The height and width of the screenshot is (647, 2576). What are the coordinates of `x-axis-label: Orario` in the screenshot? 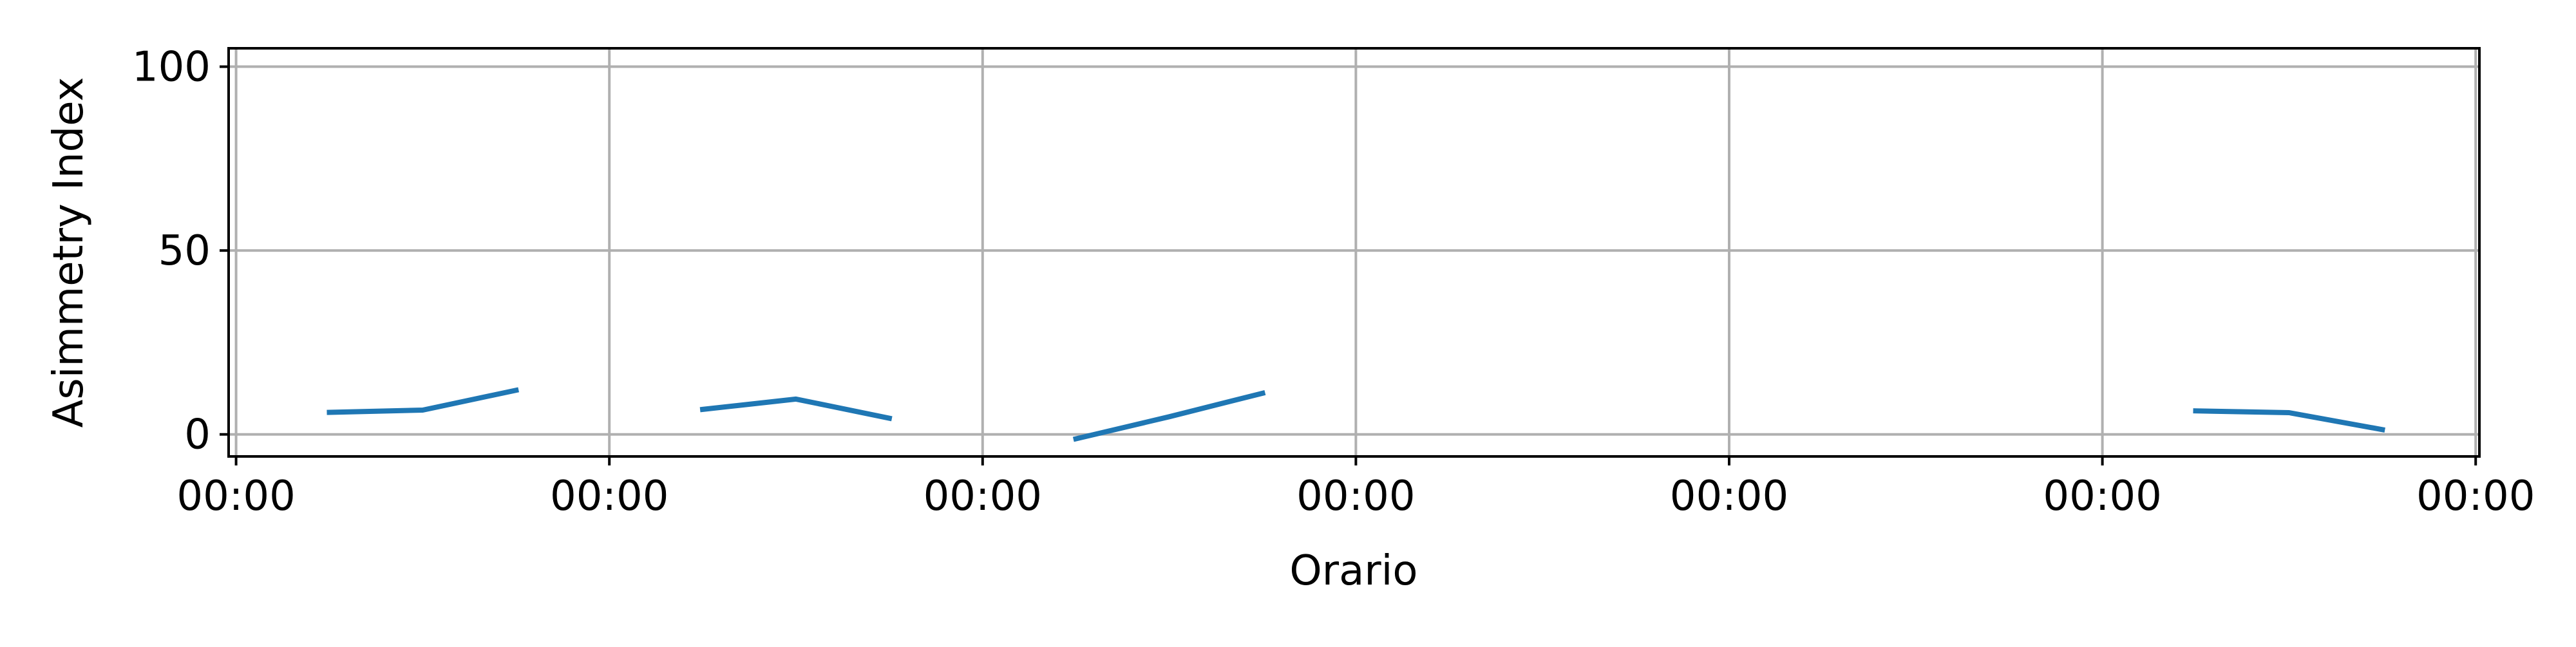 It's located at (1353, 571).